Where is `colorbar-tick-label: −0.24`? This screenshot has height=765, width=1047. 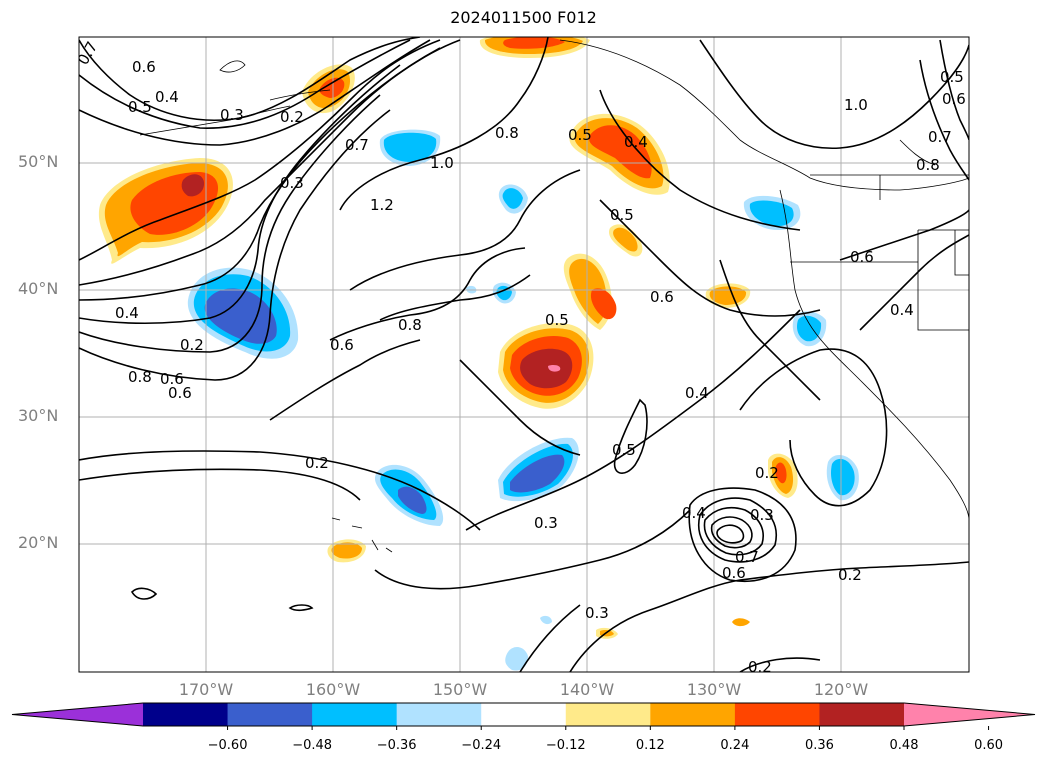
colorbar-tick-label: −0.24 is located at coordinates (481, 745).